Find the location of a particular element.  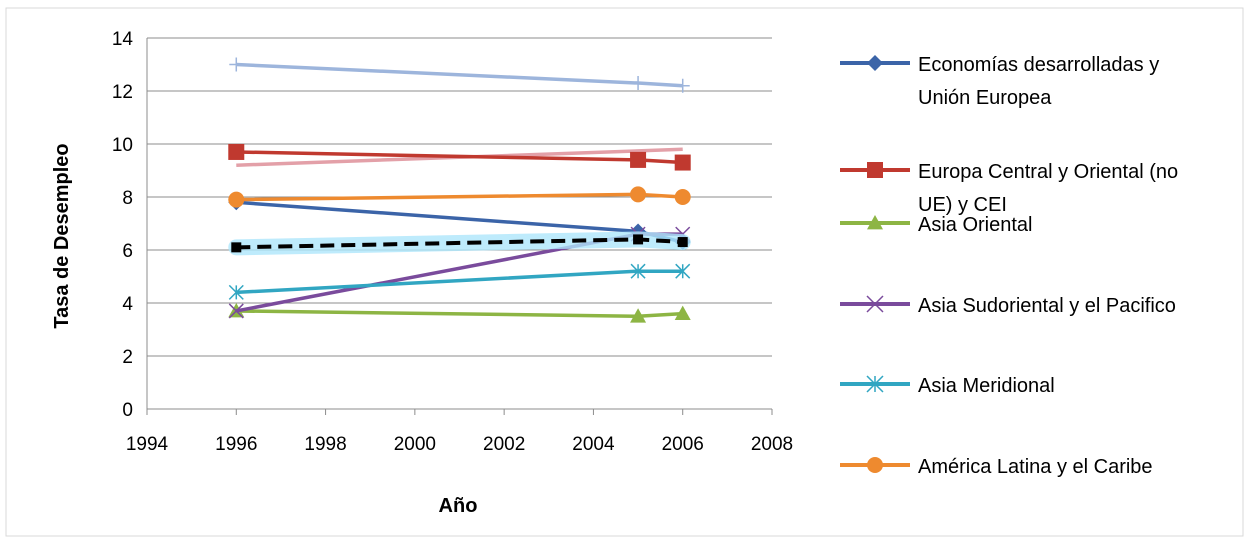

x-tick-label: 2008 is located at coordinates (772, 444).